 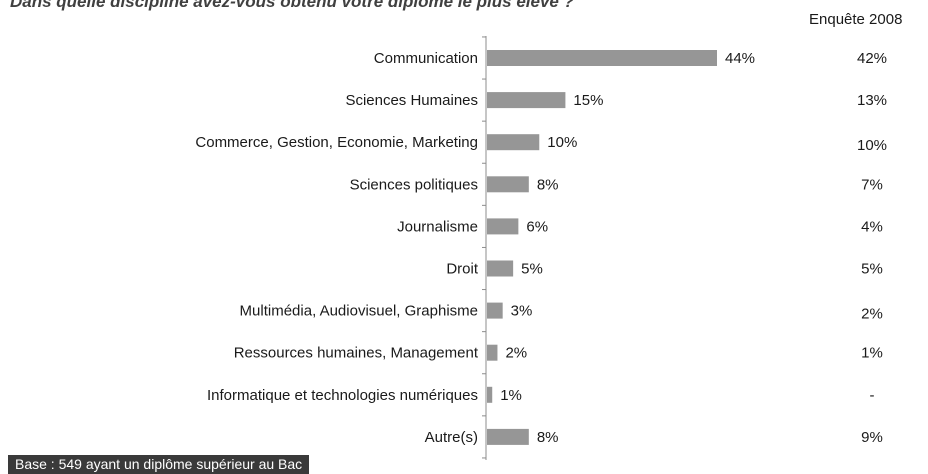 I want to click on bar-value-label: 1%, so click(x=511, y=395).